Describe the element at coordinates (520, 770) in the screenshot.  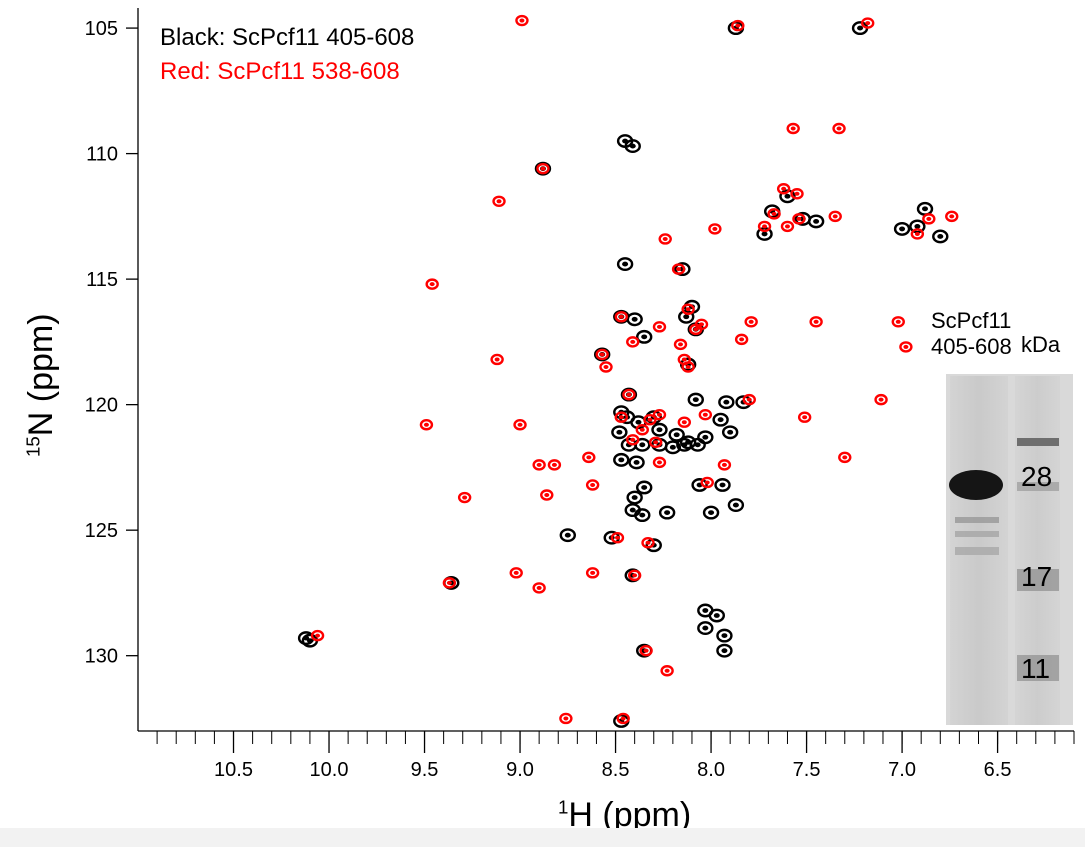
I see `x-tick-label: 9.0` at that location.